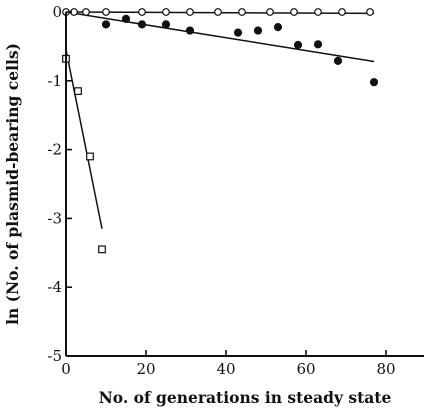 The image size is (426, 413). What do you see at coordinates (225, 369) in the screenshot?
I see `x-tick-label: 40` at bounding box center [225, 369].